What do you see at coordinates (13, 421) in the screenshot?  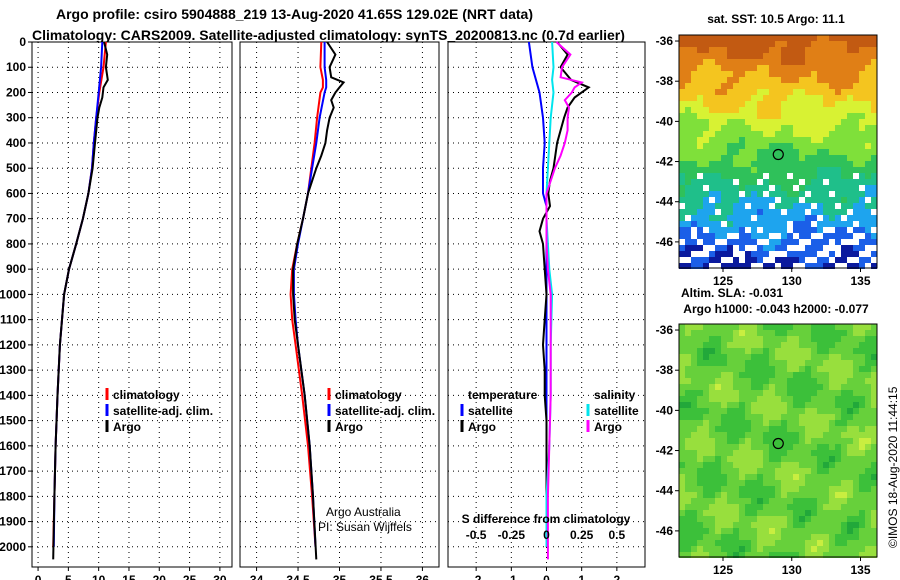 I see `depth-tick-label: 1500` at bounding box center [13, 421].